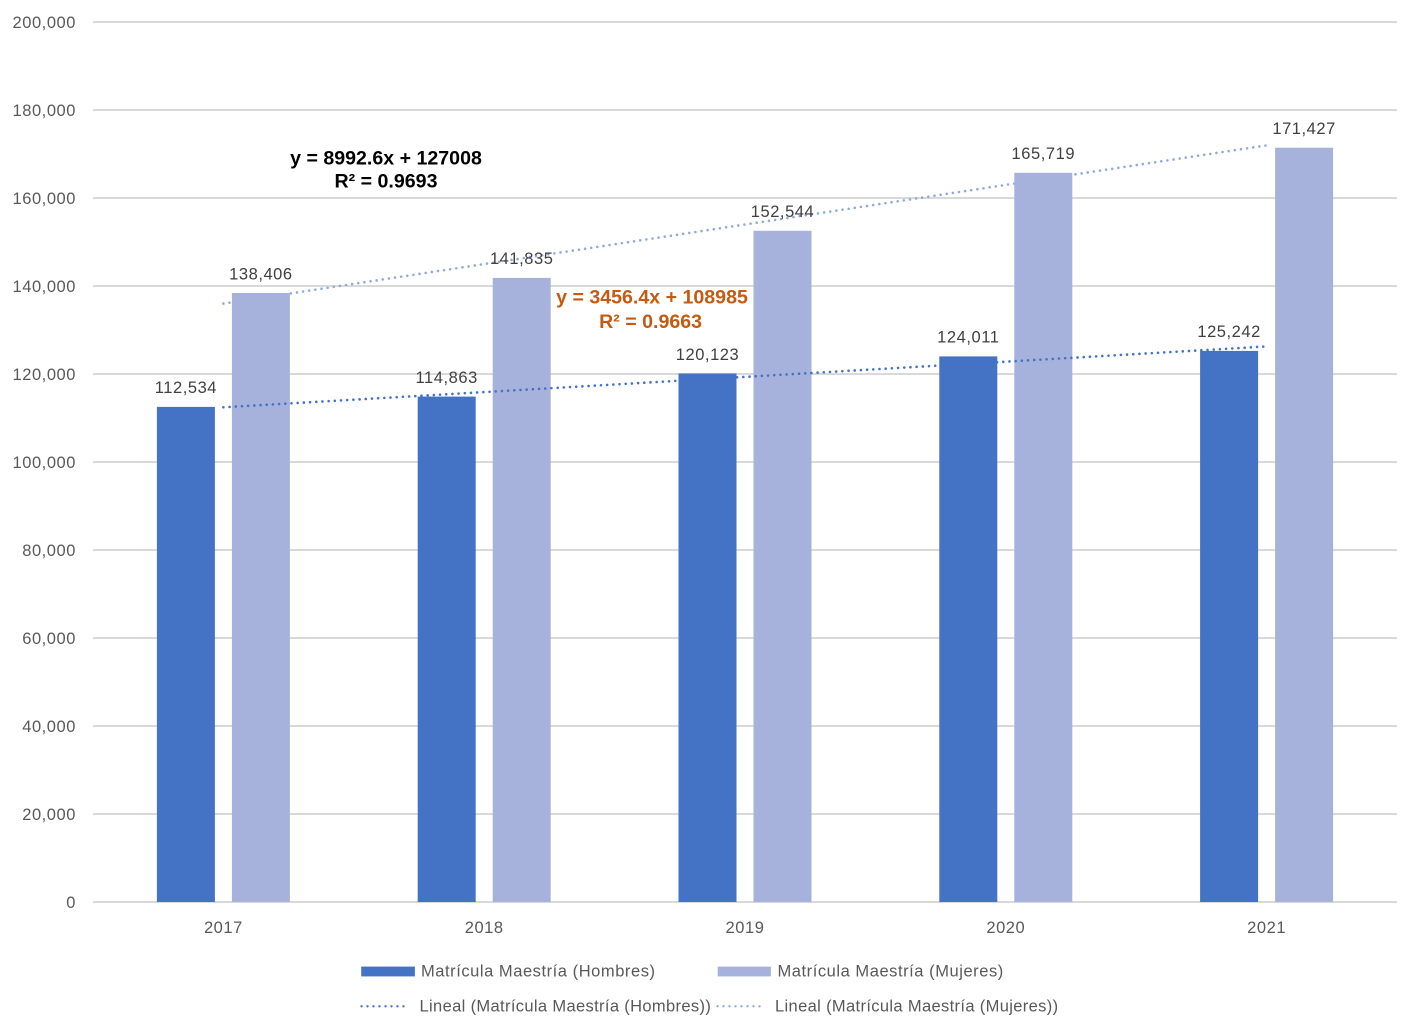 This screenshot has height=1032, width=1420. I want to click on svg-text: 60,000, so click(49, 639).